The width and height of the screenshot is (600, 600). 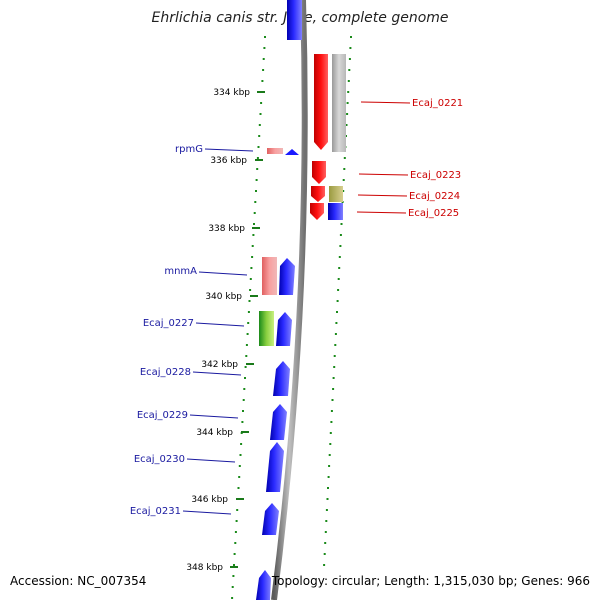 What do you see at coordinates (409, 175) in the screenshot?
I see `gene-label-ecaj-0223: Ecaj_0223` at bounding box center [409, 175].